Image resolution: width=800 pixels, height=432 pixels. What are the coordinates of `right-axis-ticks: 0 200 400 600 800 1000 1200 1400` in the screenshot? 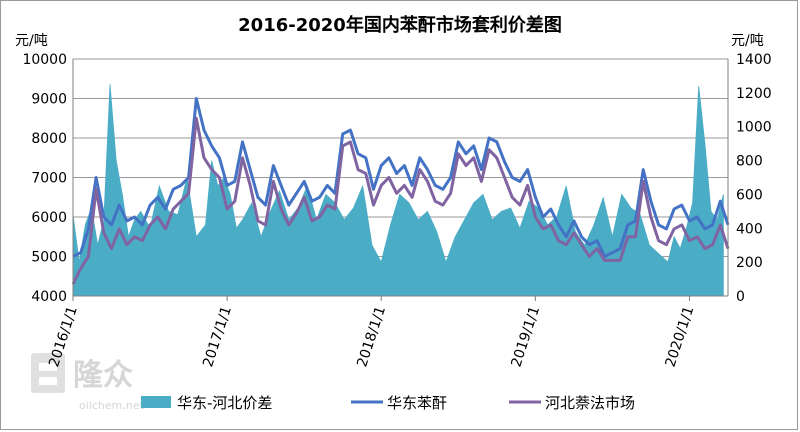 It's located at (754, 178).